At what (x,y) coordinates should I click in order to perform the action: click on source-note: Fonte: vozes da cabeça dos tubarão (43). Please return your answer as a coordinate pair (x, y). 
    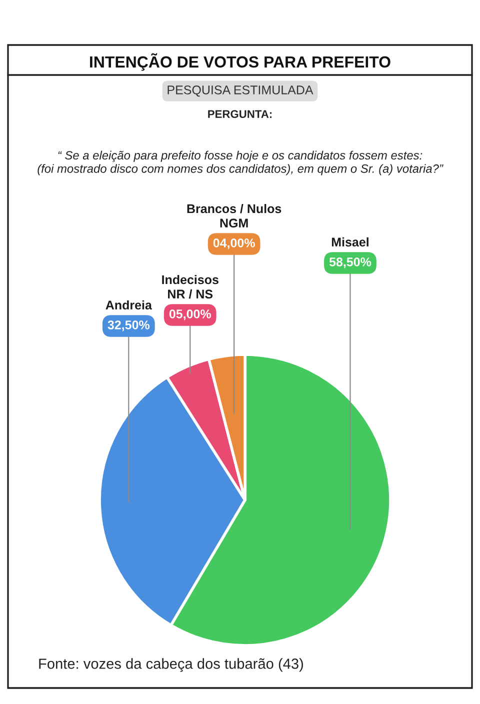
    Looking at the image, I should click on (171, 665).